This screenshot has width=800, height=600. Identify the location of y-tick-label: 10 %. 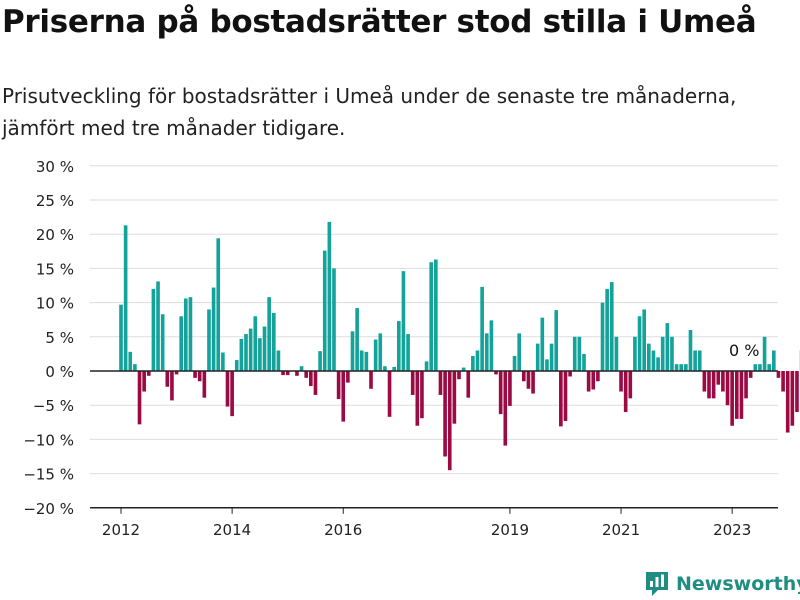
(55, 304).